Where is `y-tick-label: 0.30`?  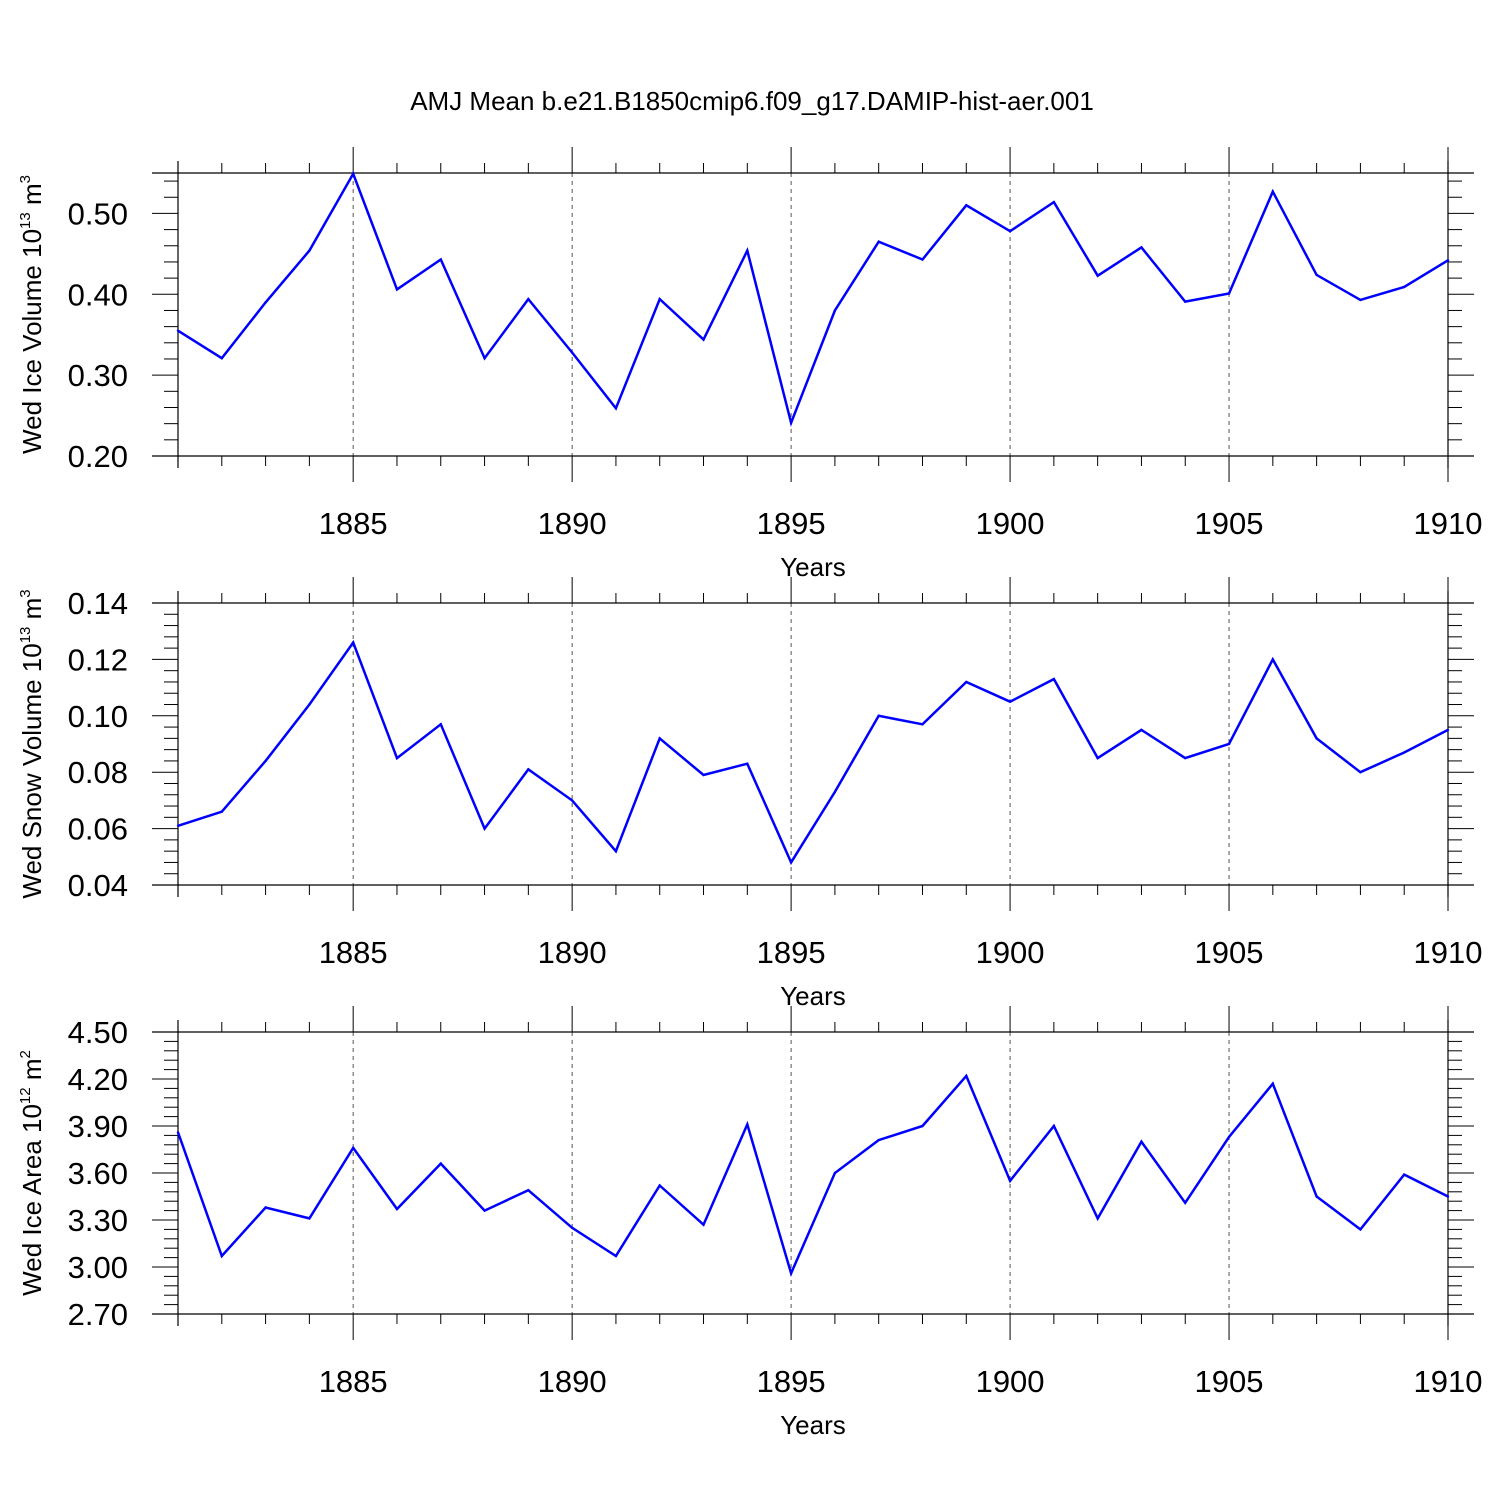
y-tick-label: 0.30 is located at coordinates (98, 375).